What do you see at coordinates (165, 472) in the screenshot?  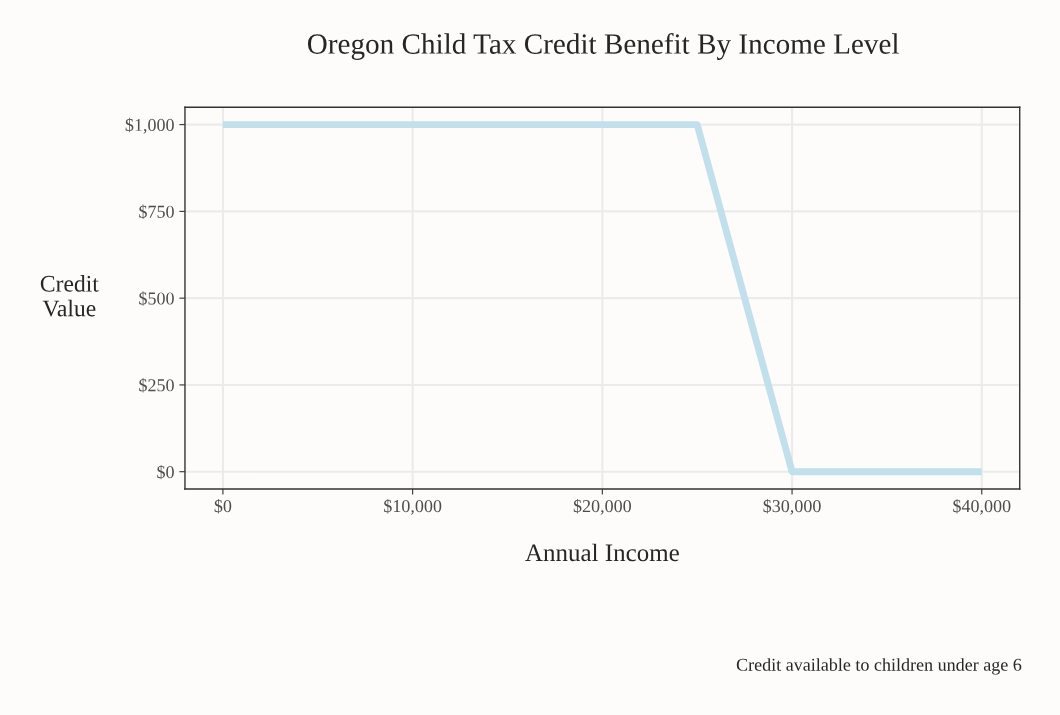 I see `y-tick-label: $0` at bounding box center [165, 472].